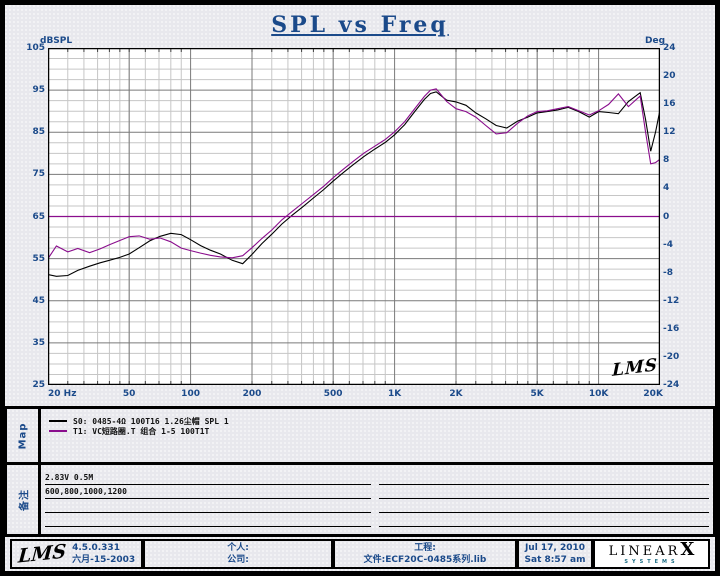 This screenshot has width=720, height=576. I want to click on lms-logo: LMS, so click(42, 553).